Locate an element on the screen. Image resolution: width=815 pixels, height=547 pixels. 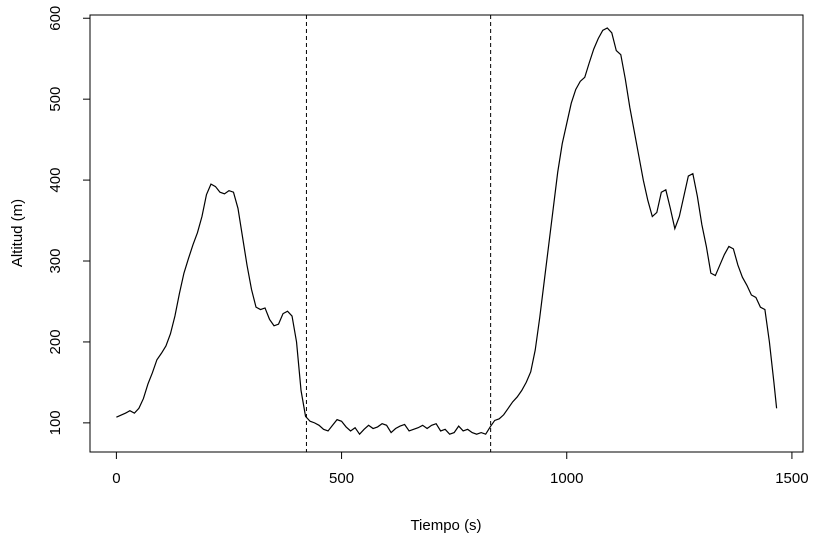
x-axis-title: Tiempo (s) is located at coordinates (445, 525).